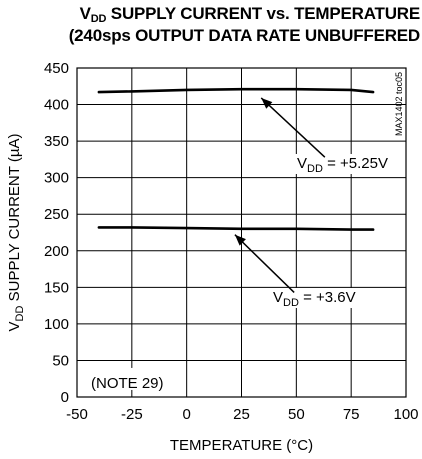 The image size is (422, 459). I want to click on x-tick-label: 100, so click(405, 414).